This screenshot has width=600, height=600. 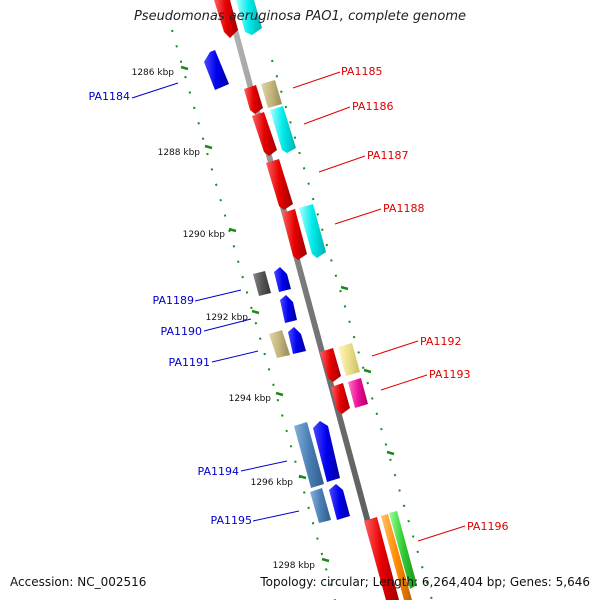 What do you see at coordinates (330, 365) in the screenshot?
I see `gene-arrow-pa1192` at bounding box center [330, 365].